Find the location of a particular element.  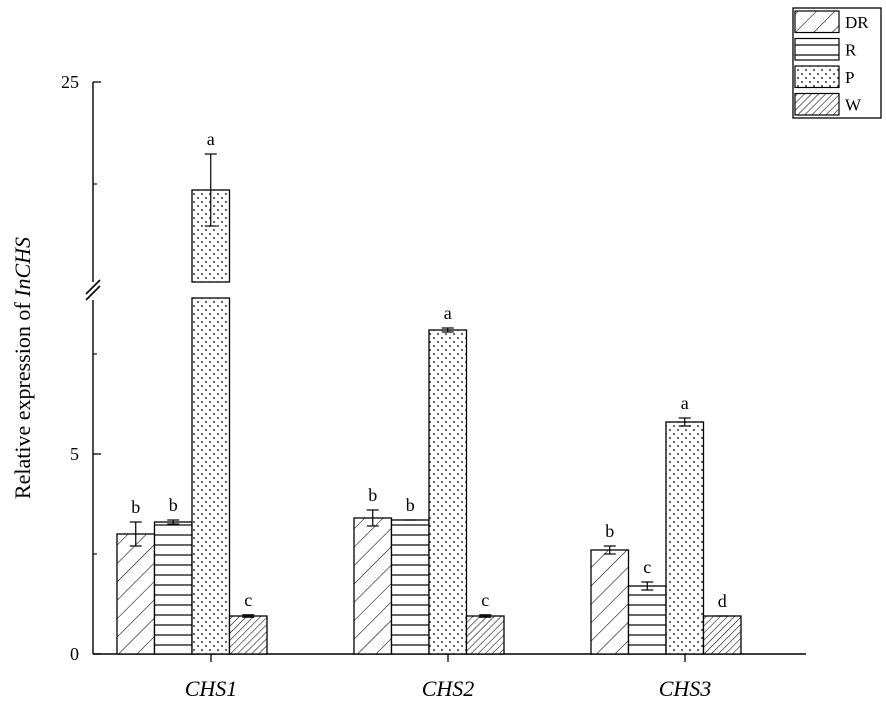

x-tick-label: CHS2 is located at coordinates (448, 688).